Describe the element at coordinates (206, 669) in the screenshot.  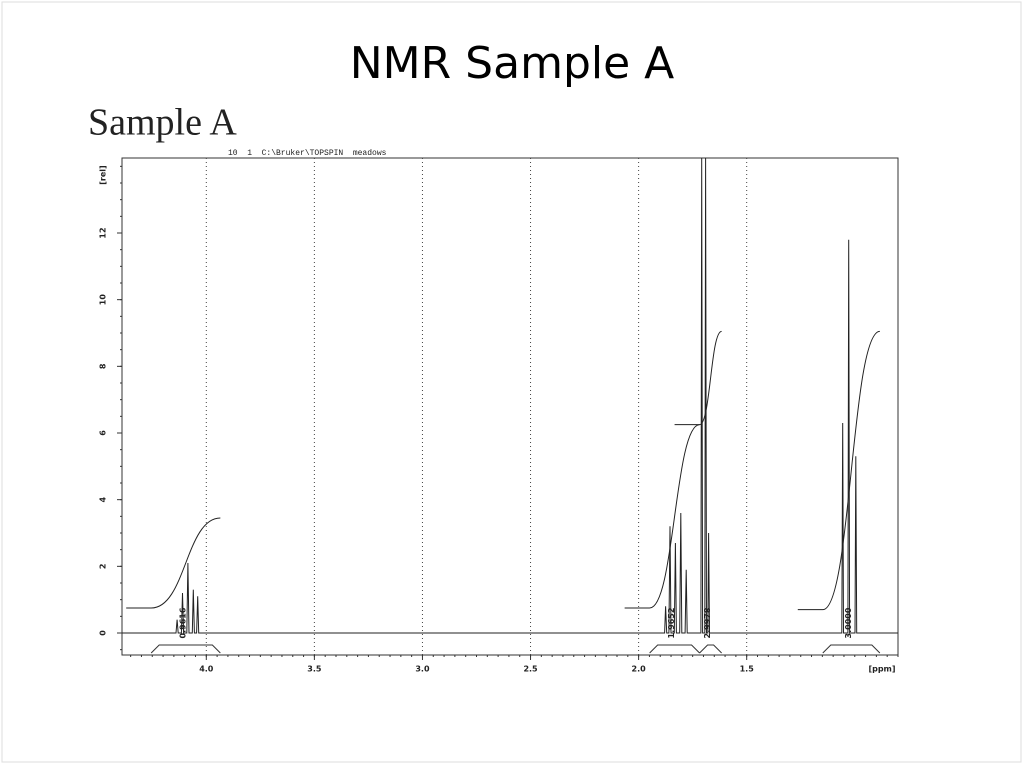
I see `x-tick-label: 4.0` at that location.